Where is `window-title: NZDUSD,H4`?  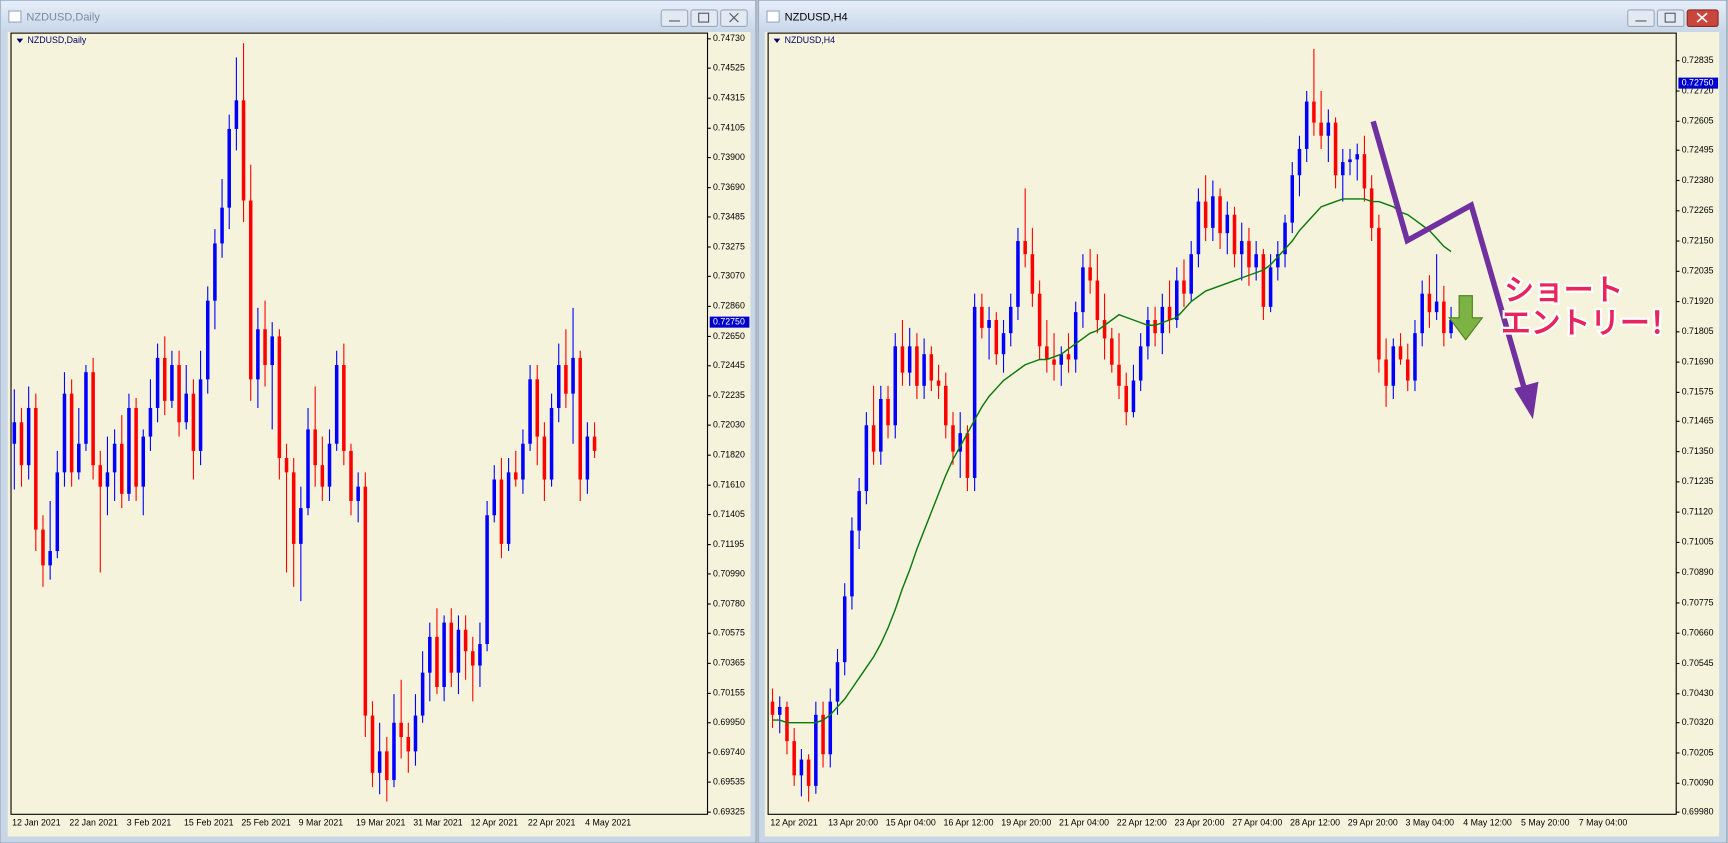 window-title: NZDUSD,H4 is located at coordinates (816, 18).